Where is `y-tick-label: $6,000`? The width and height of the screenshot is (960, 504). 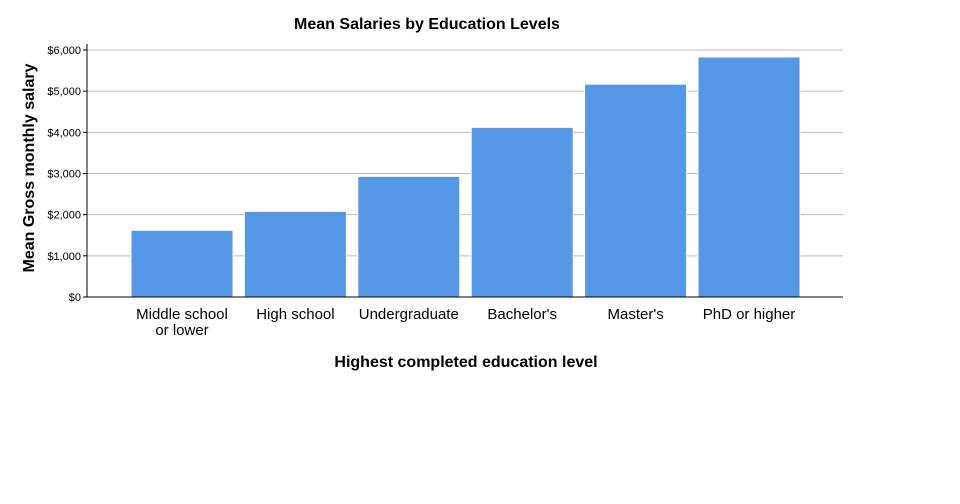 y-tick-label: $6,000 is located at coordinates (64, 51).